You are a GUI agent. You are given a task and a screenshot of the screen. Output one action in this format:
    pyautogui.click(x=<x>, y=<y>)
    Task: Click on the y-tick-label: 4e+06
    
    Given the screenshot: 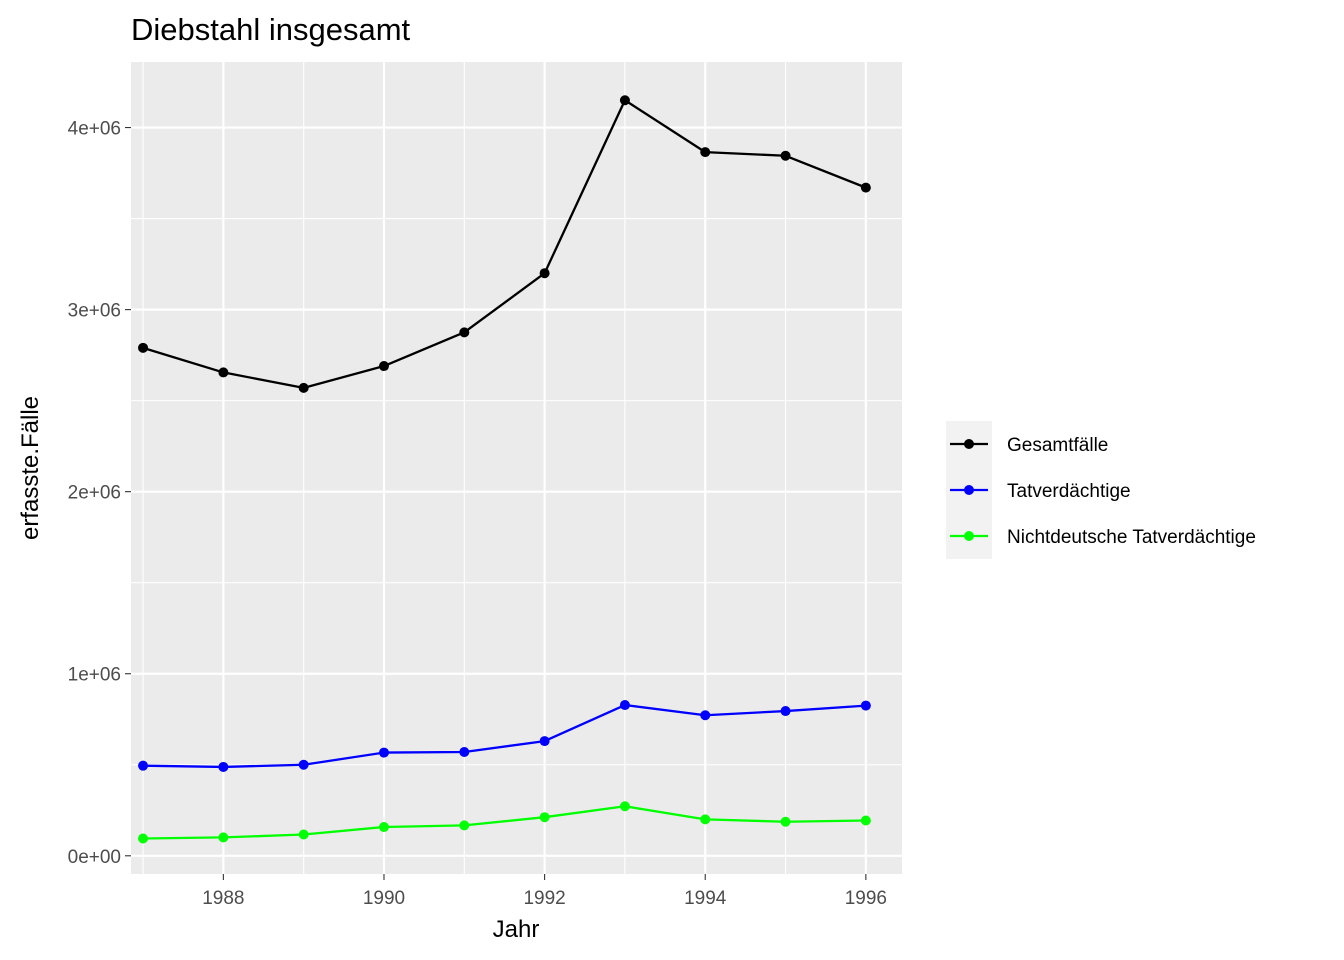 What is the action you would take?
    pyautogui.click(x=94, y=129)
    